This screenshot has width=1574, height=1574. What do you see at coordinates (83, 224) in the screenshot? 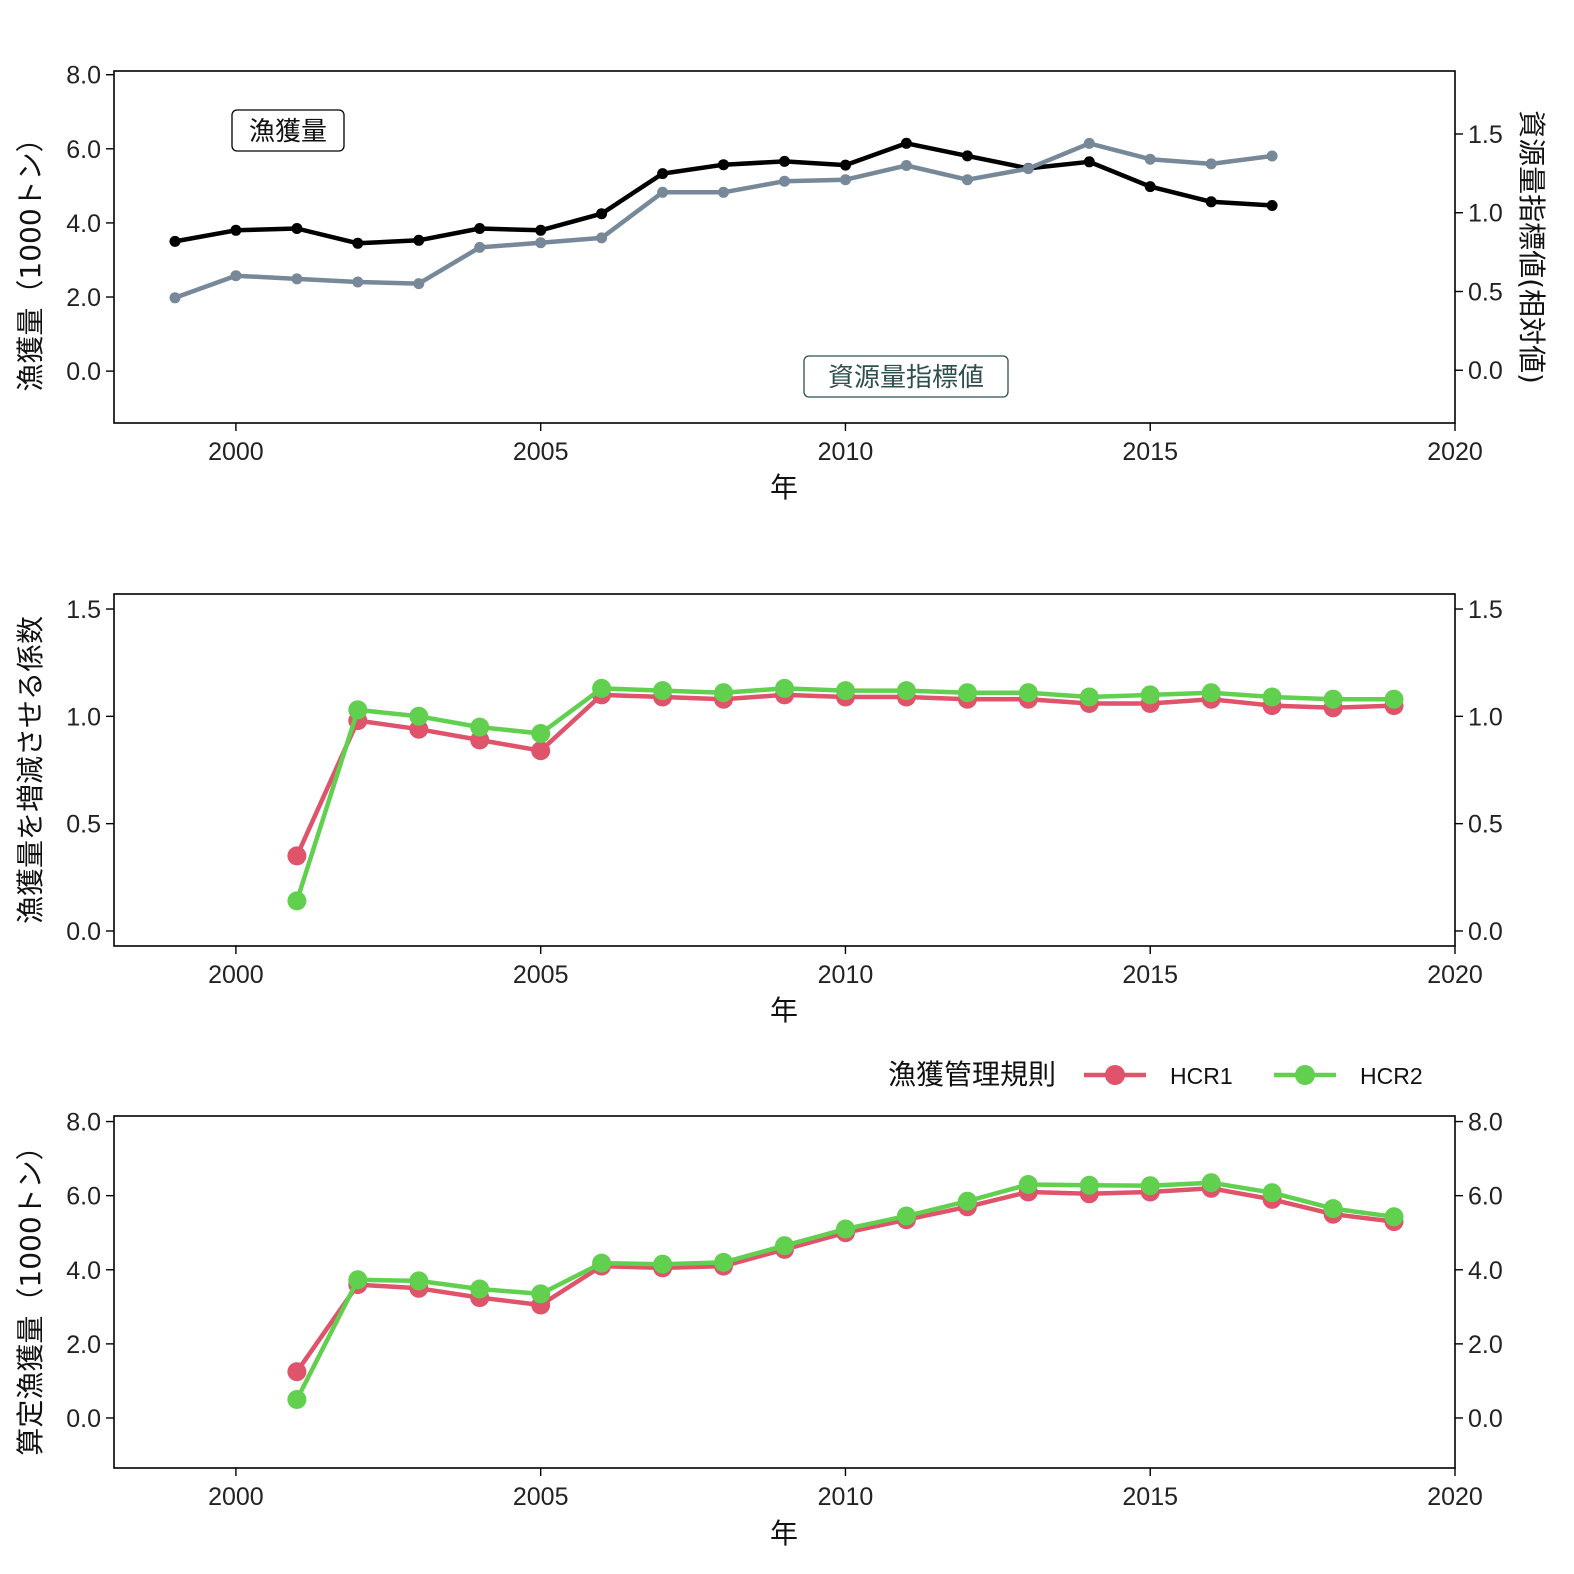
I see `y-tick-label: 4.0` at bounding box center [83, 224].